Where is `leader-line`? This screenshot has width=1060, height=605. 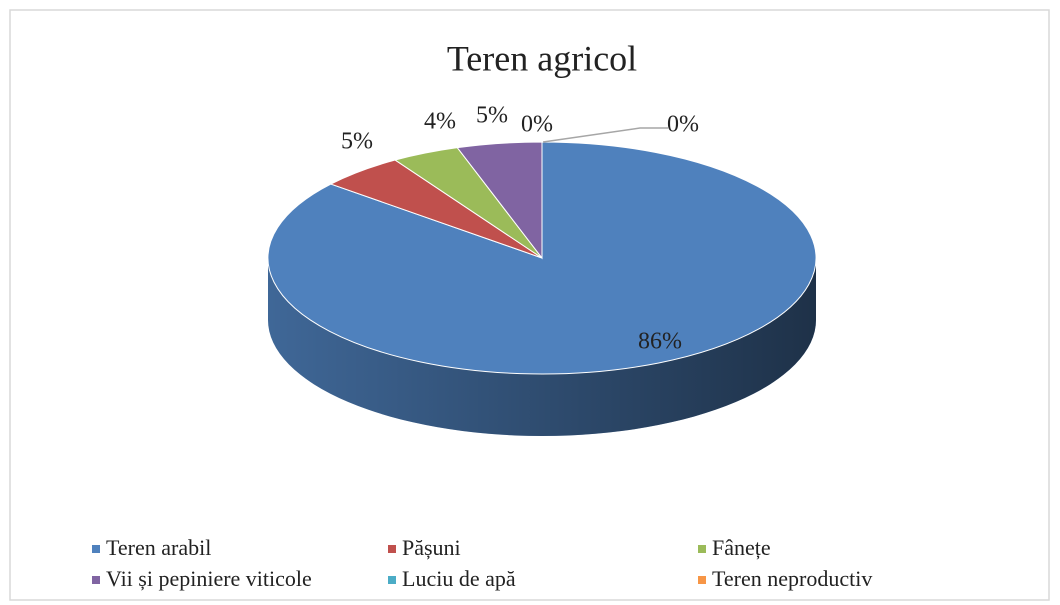 leader-line is located at coordinates (605, 135).